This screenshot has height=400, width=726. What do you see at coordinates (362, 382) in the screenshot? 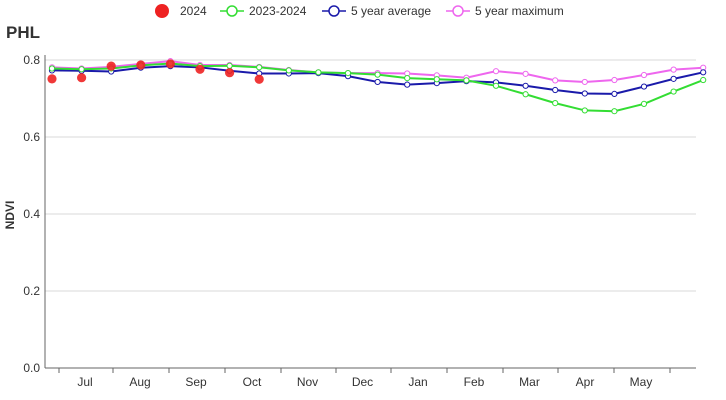
I see `x-tick-label-dec: Dec` at bounding box center [362, 382].